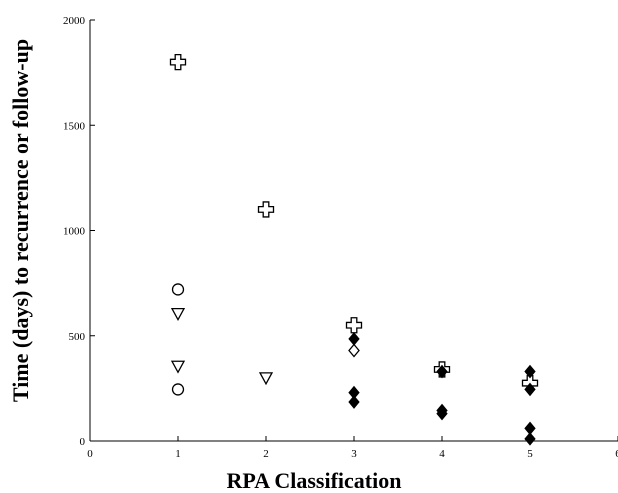 The width and height of the screenshot is (618, 493). What do you see at coordinates (178, 454) in the screenshot?
I see `x-tick-label: 1` at bounding box center [178, 454].